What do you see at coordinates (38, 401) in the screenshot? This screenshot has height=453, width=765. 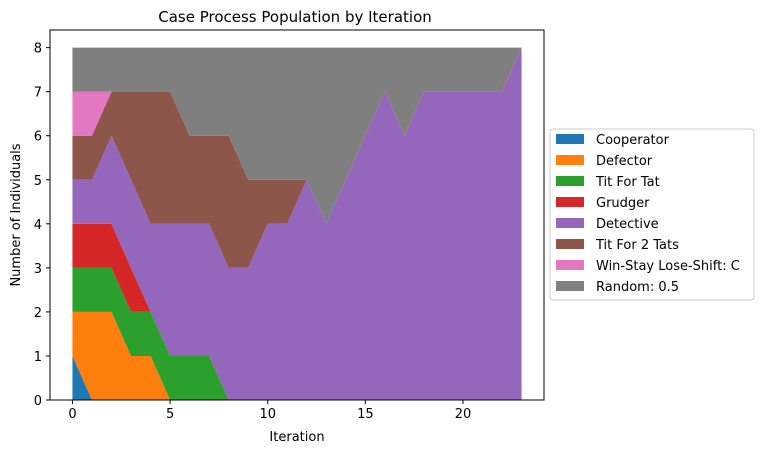 I see `y-tick-label: 0` at bounding box center [38, 401].